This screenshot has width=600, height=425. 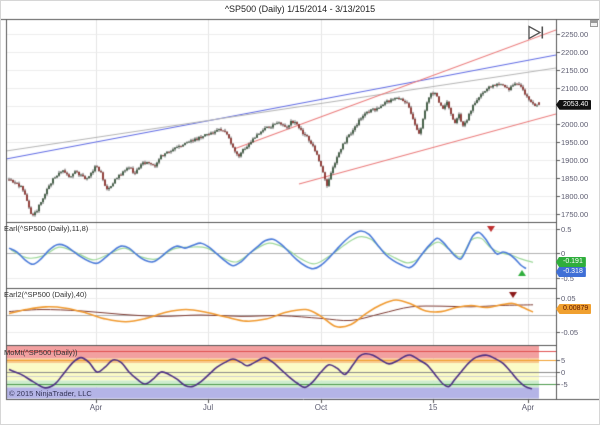 I want to click on earl-panel-label: Earl(^SP500 (Daily),11,8), so click(x=46, y=228).